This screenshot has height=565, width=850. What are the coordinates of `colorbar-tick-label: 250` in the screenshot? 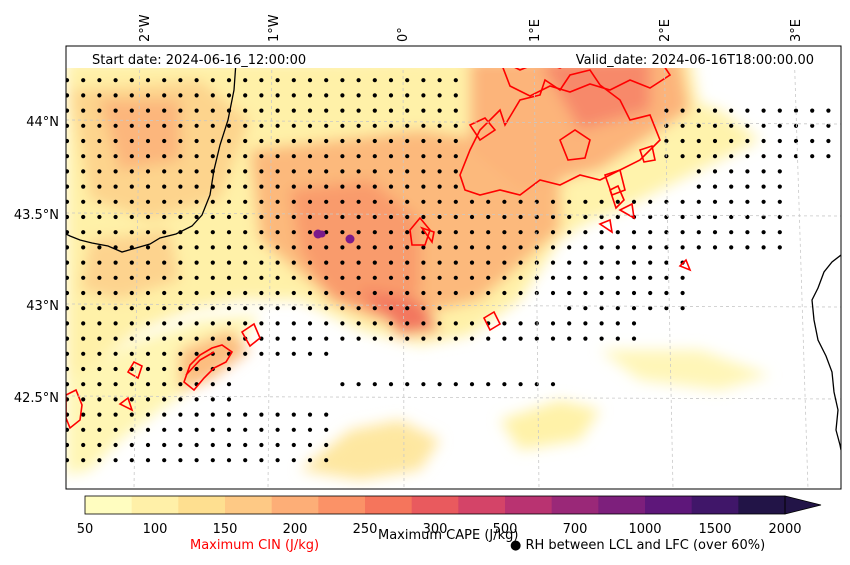 It's located at (365, 529).